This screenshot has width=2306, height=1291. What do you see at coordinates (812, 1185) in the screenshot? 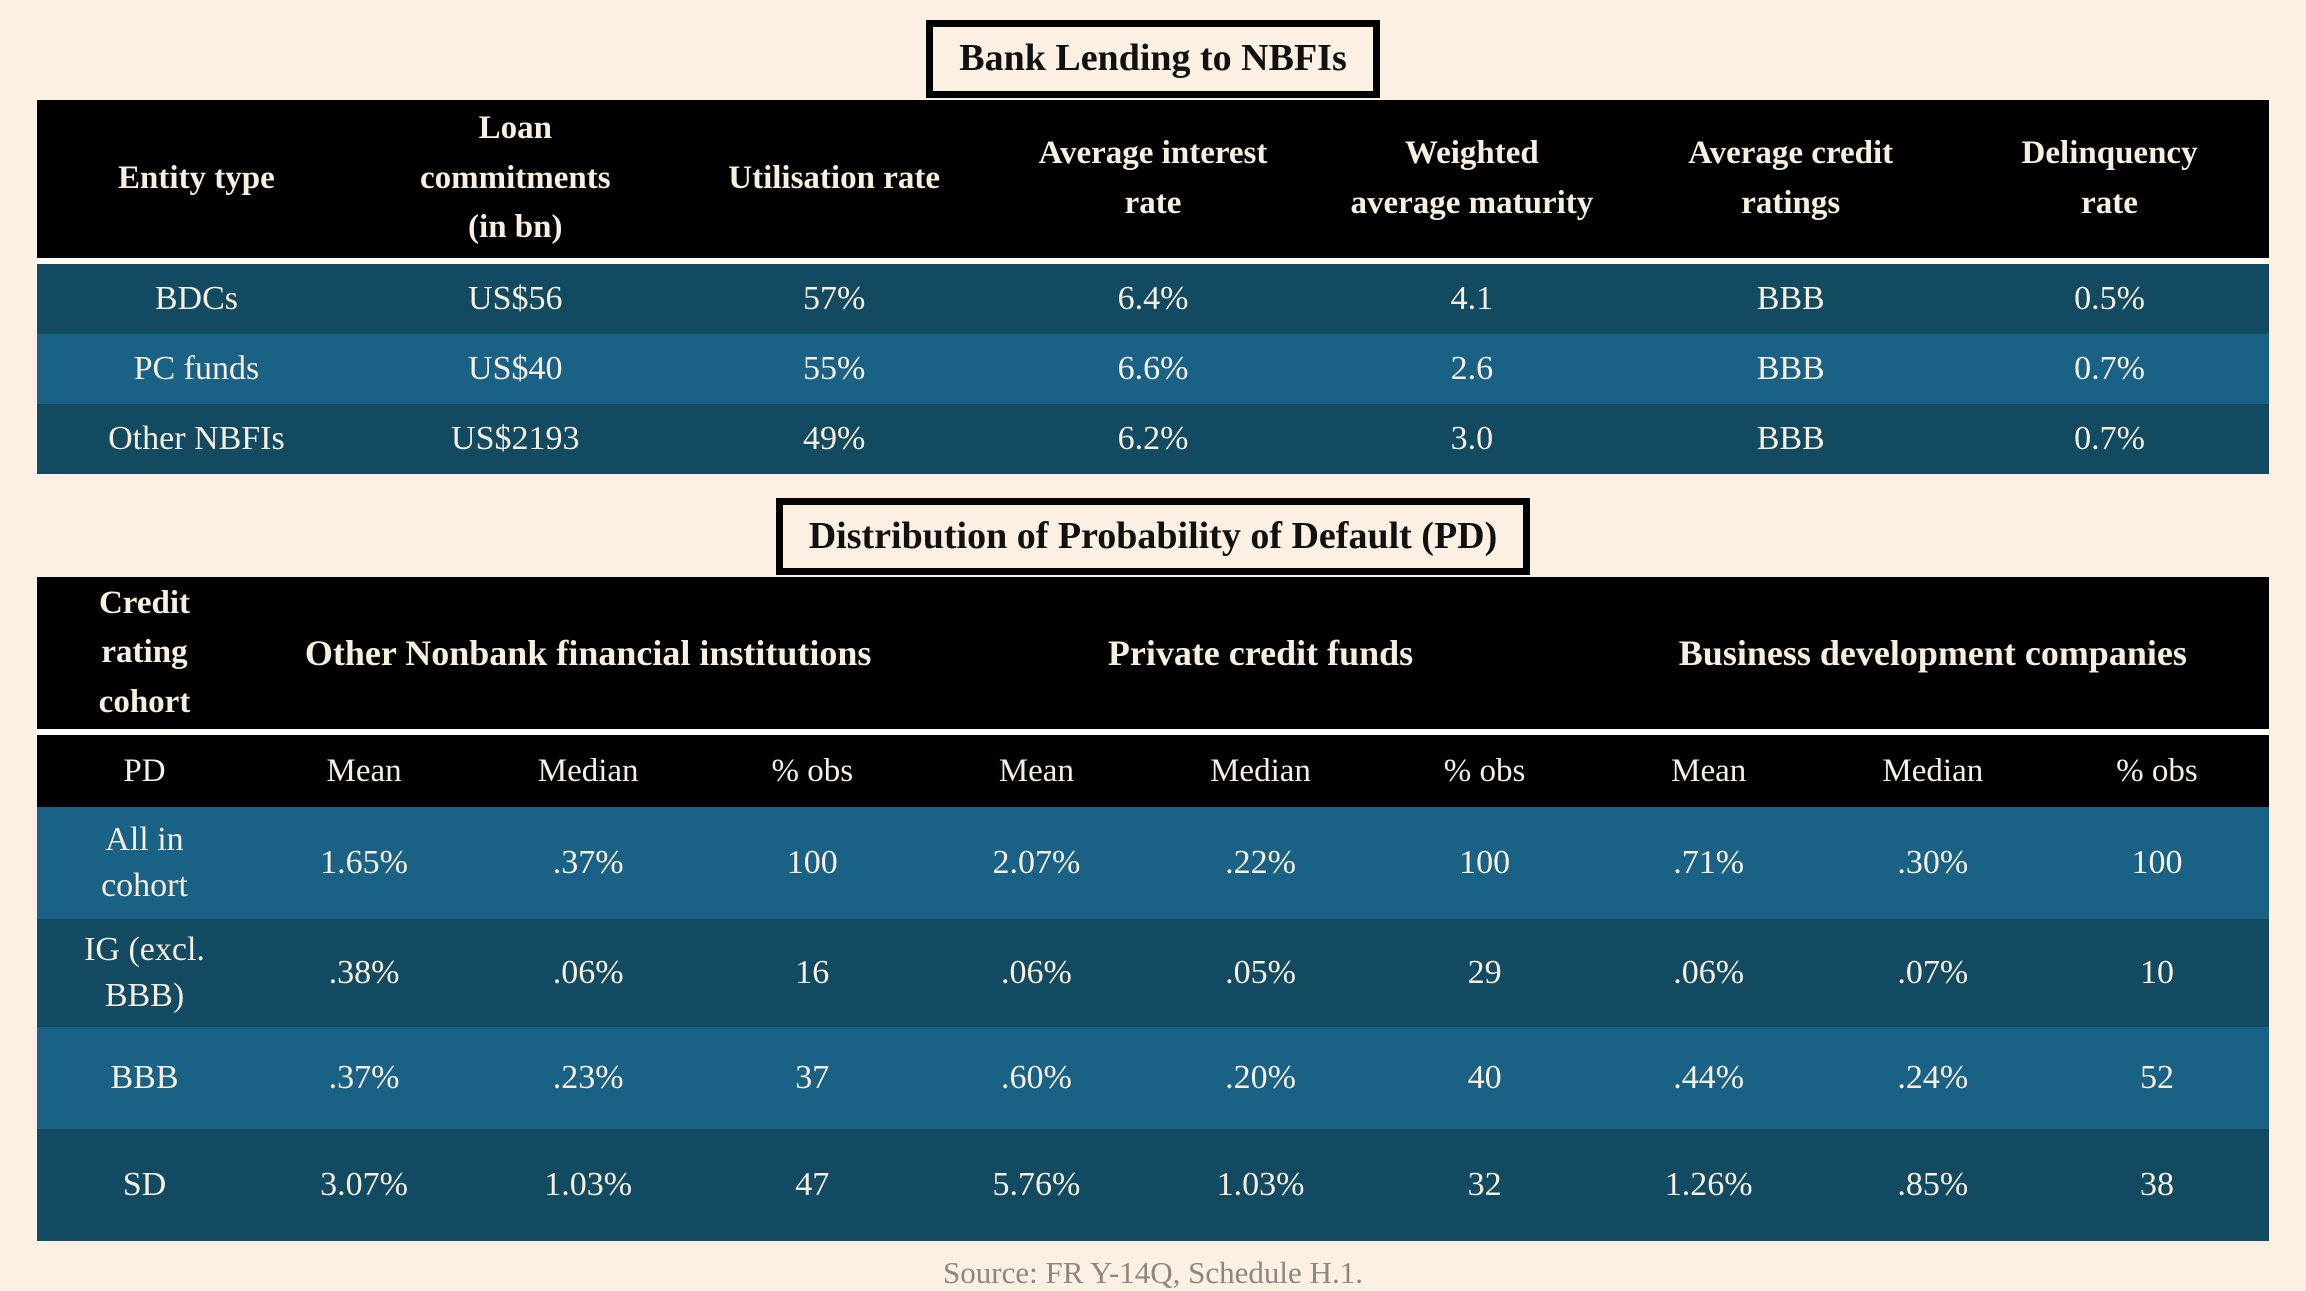
I see `table2-cell: 47` at bounding box center [812, 1185].